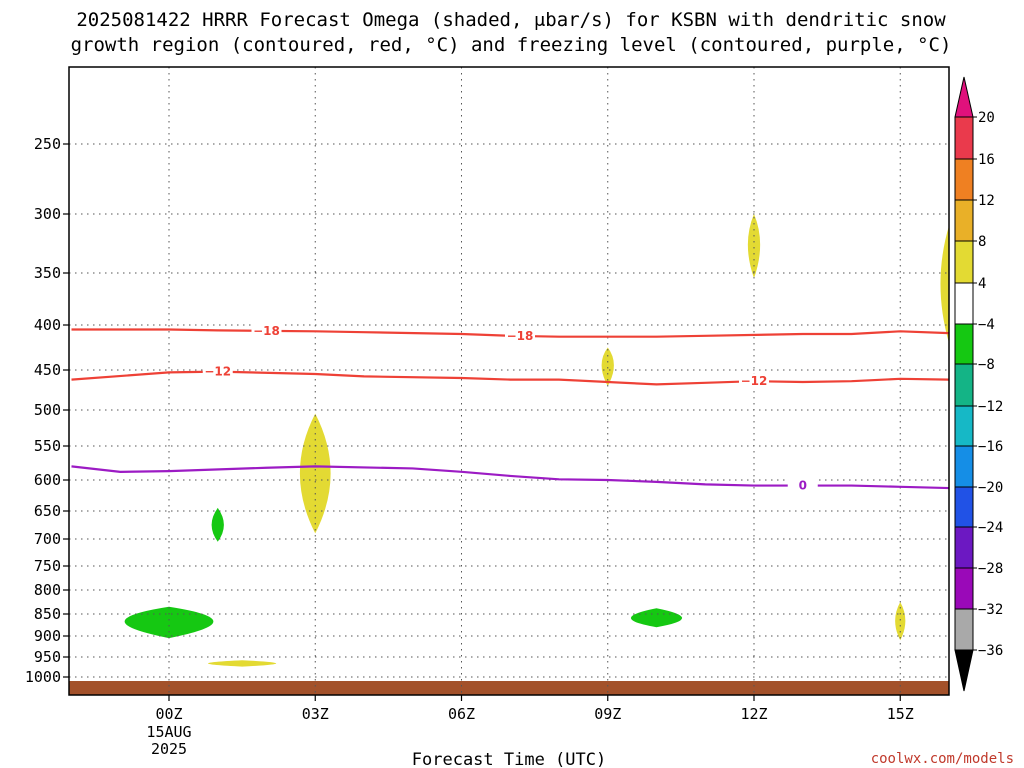  Describe the element at coordinates (986, 160) in the screenshot. I see `colorbar-tick-label: 16` at that location.